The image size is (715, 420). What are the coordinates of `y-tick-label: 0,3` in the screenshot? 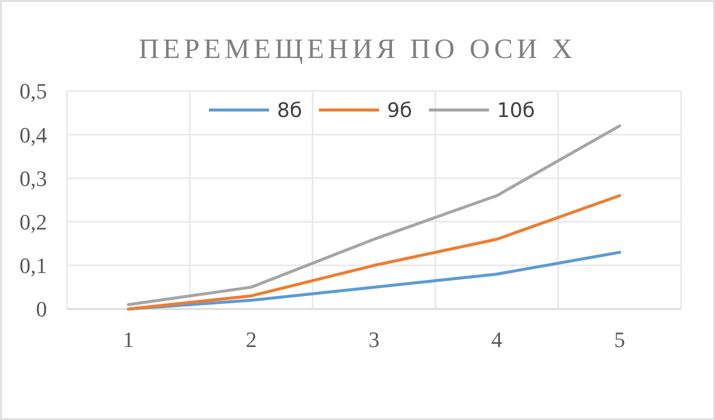 It's located at (33, 178).